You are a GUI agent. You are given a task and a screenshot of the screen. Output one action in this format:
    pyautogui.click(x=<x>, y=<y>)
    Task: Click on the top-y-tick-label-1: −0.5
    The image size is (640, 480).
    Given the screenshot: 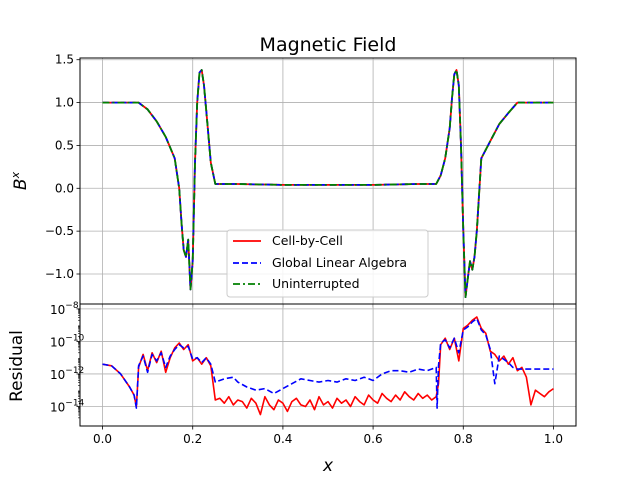 What is the action you would take?
    pyautogui.click(x=59, y=231)
    